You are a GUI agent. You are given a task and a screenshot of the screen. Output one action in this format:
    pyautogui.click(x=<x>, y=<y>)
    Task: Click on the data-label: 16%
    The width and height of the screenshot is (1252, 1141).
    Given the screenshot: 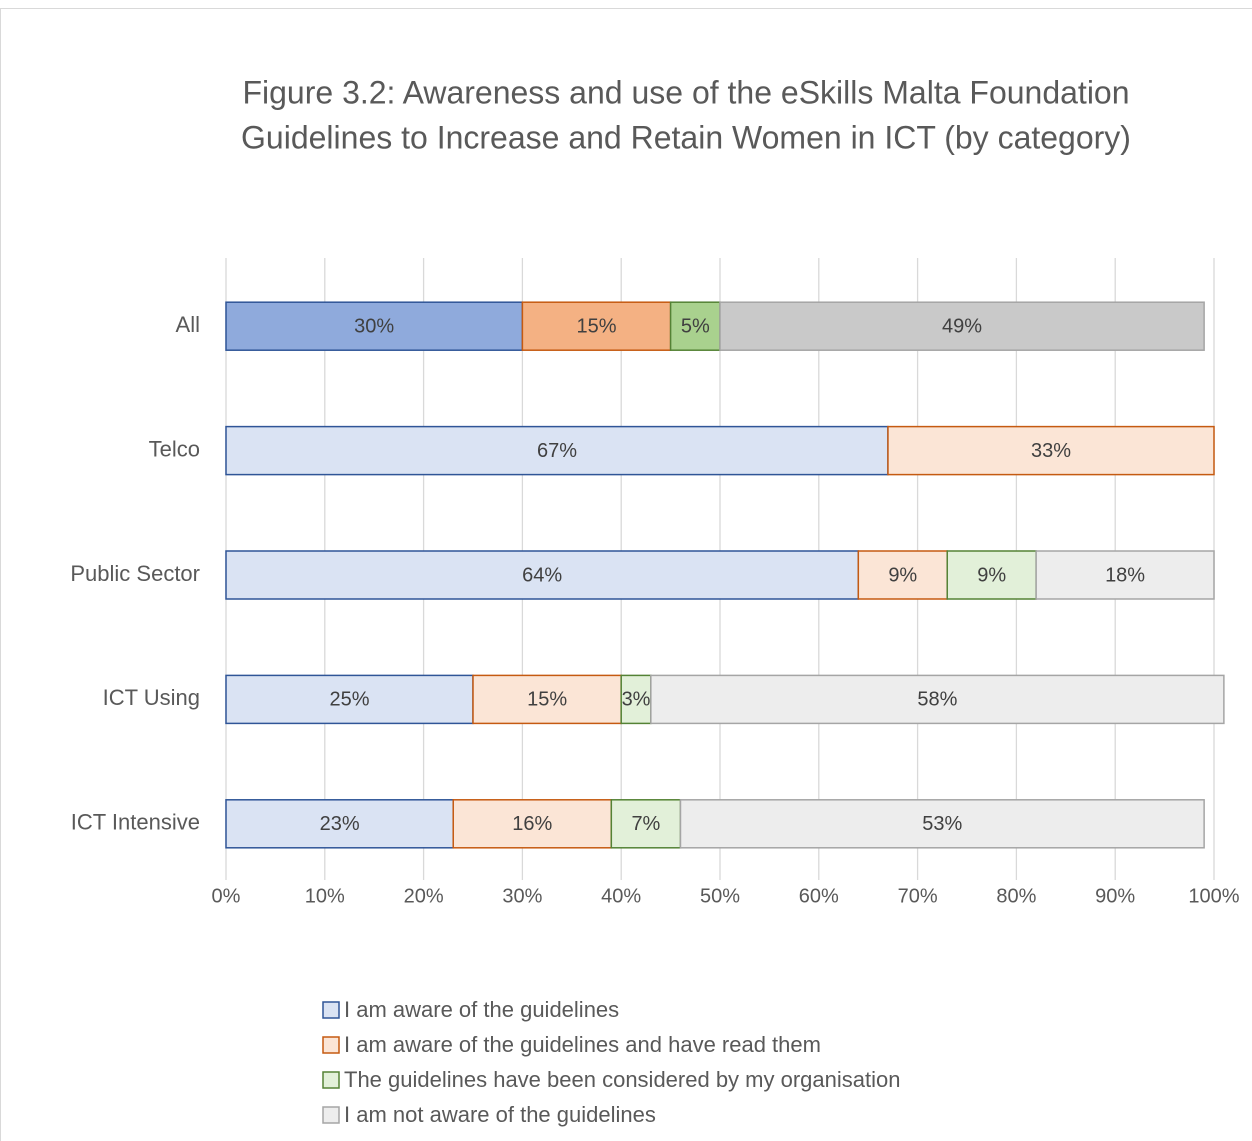 What is the action you would take?
    pyautogui.click(x=532, y=824)
    